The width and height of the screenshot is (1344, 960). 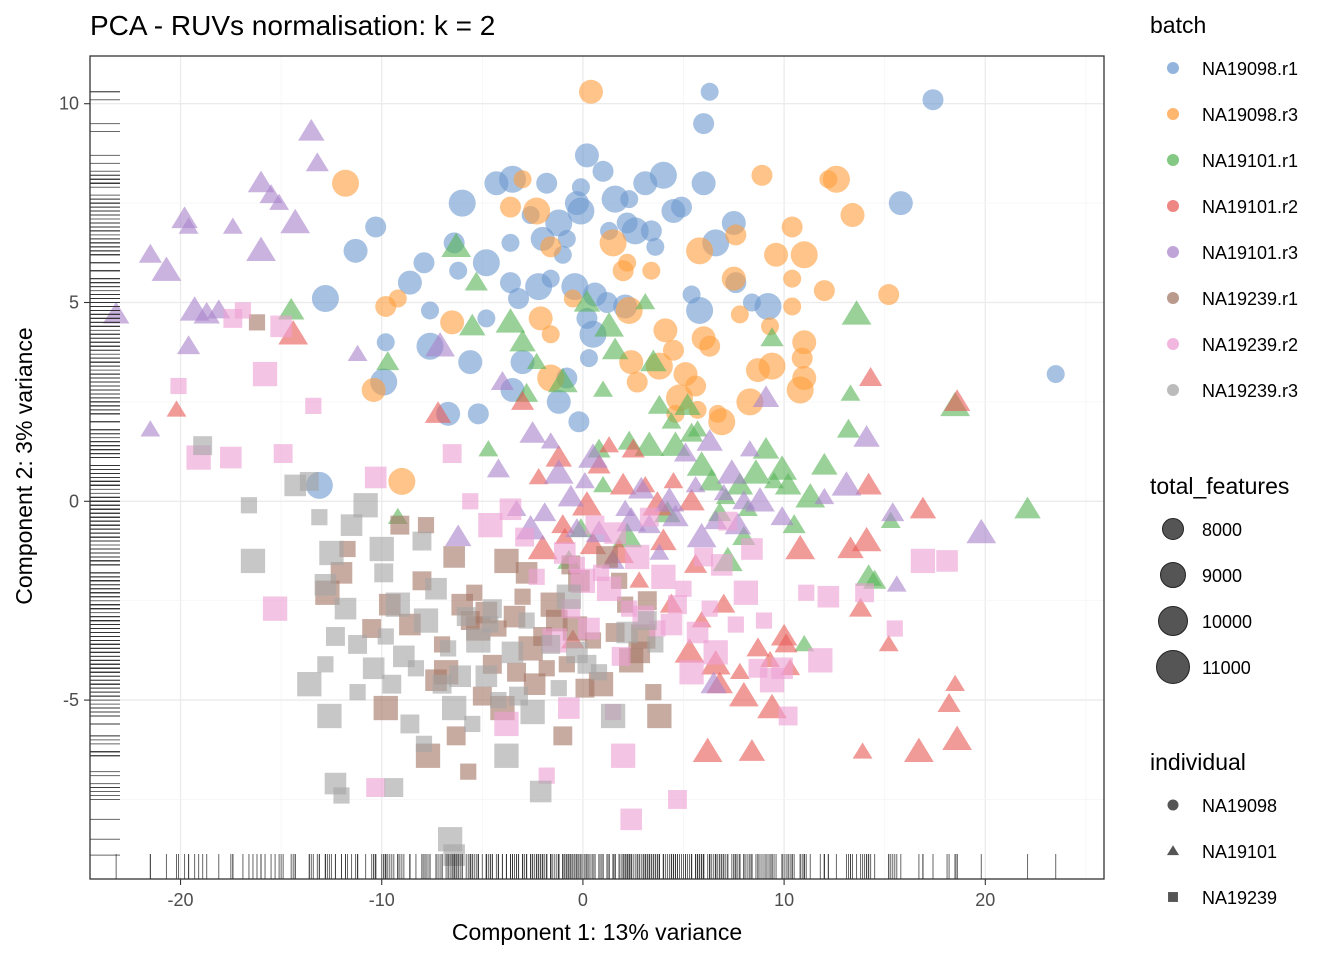 I want to click on x-axis-title: Component 1: 13% variance, so click(x=597, y=932).